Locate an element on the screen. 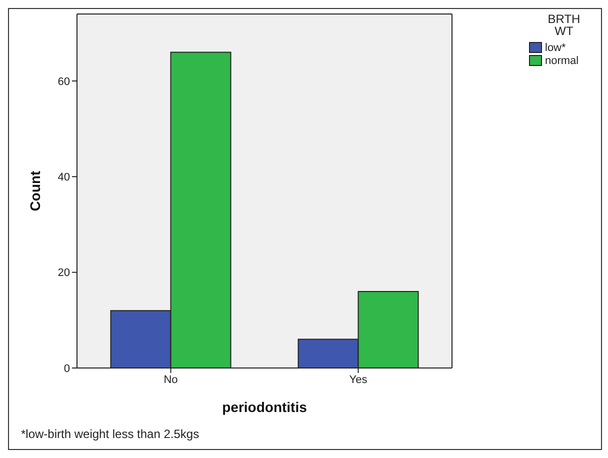 The image size is (608, 458). y-tick-label: 40 is located at coordinates (64, 178).